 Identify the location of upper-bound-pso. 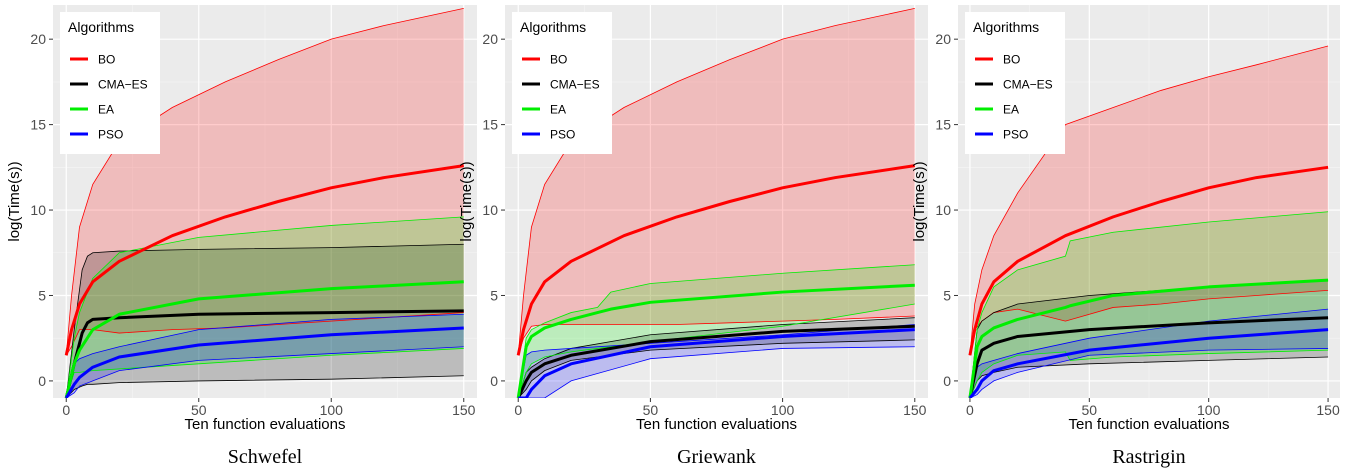
(716, 361).